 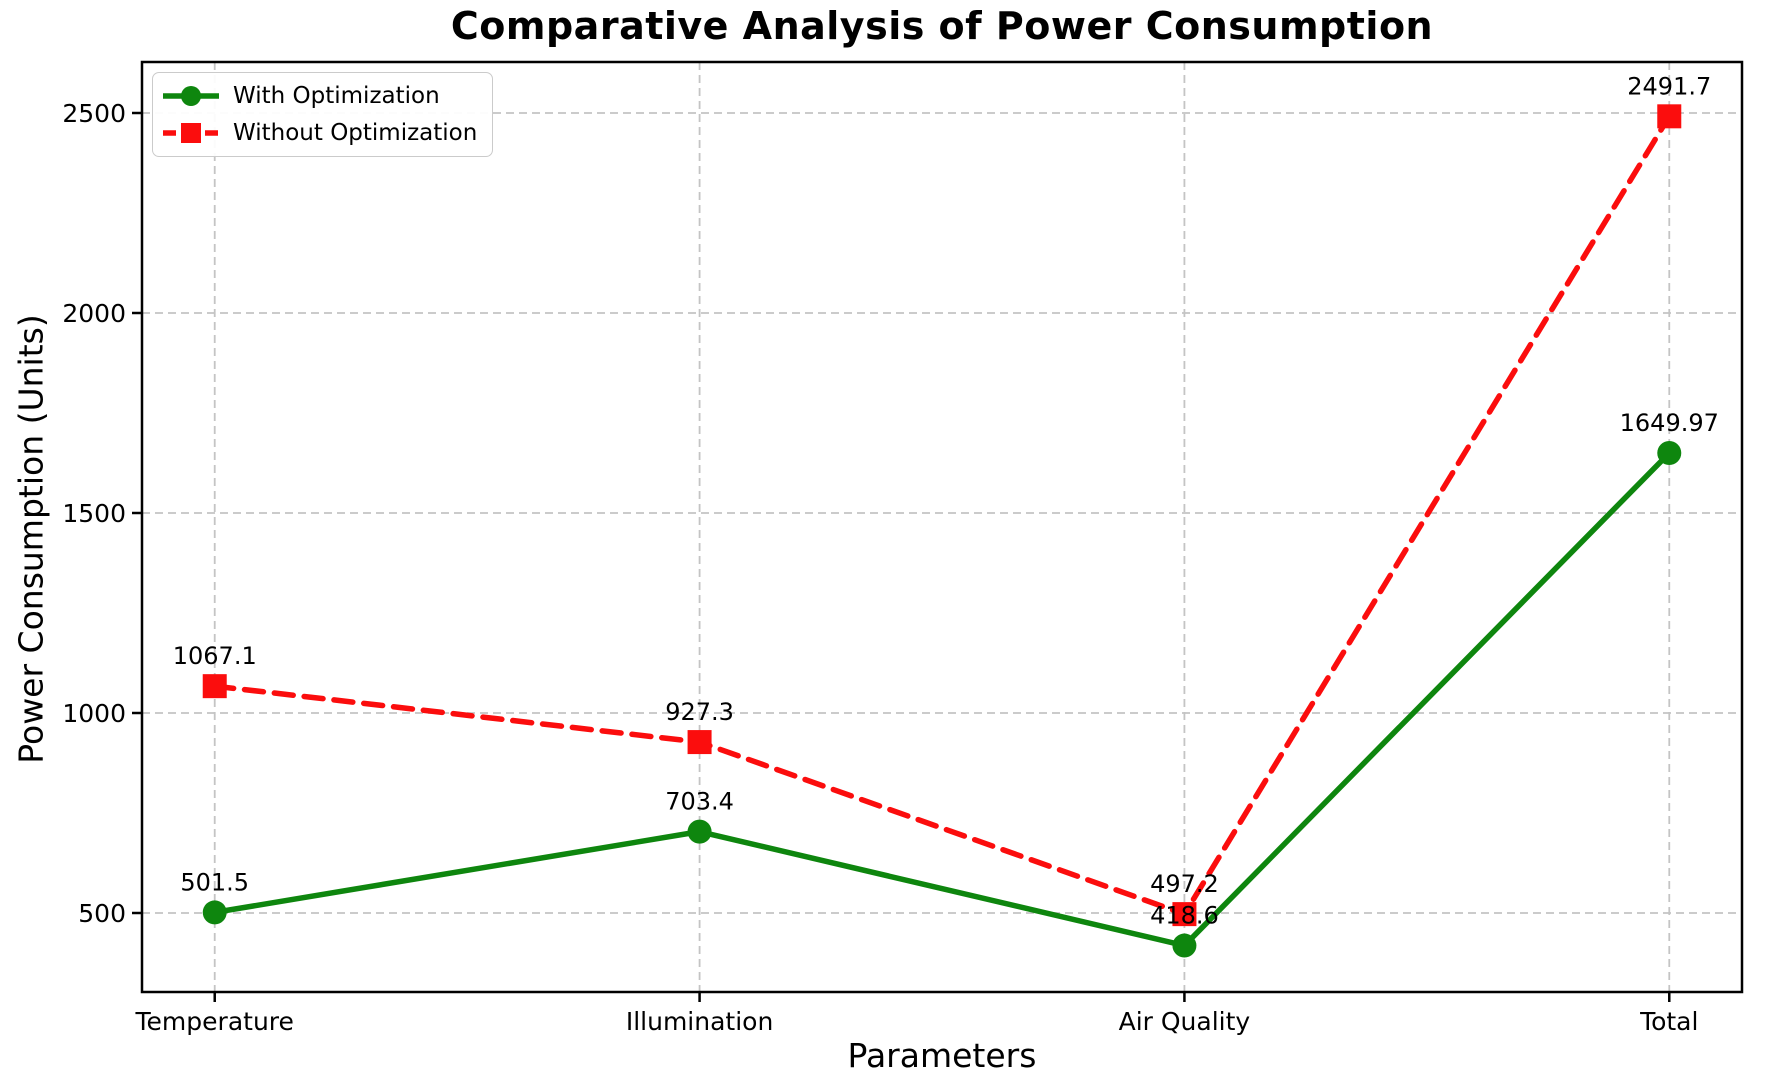 What do you see at coordinates (102, 913) in the screenshot?
I see `y-tick-label: 500` at bounding box center [102, 913].